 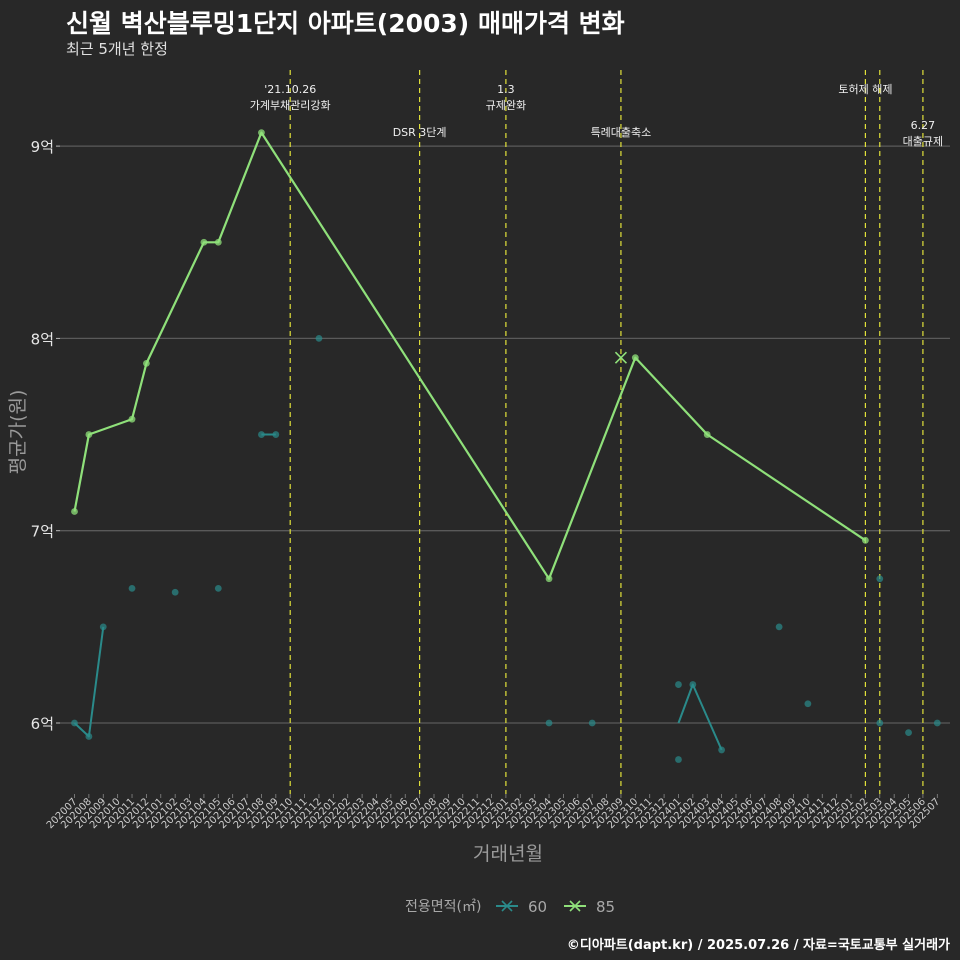 I want to click on event-label-2-1: 규제완화, so click(x=506, y=105).